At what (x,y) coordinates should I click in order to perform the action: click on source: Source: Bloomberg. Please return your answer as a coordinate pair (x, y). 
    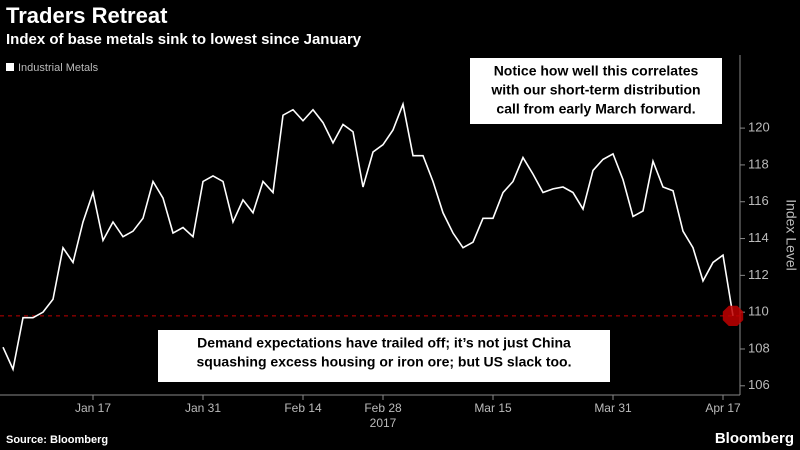
    Looking at the image, I should click on (57, 440).